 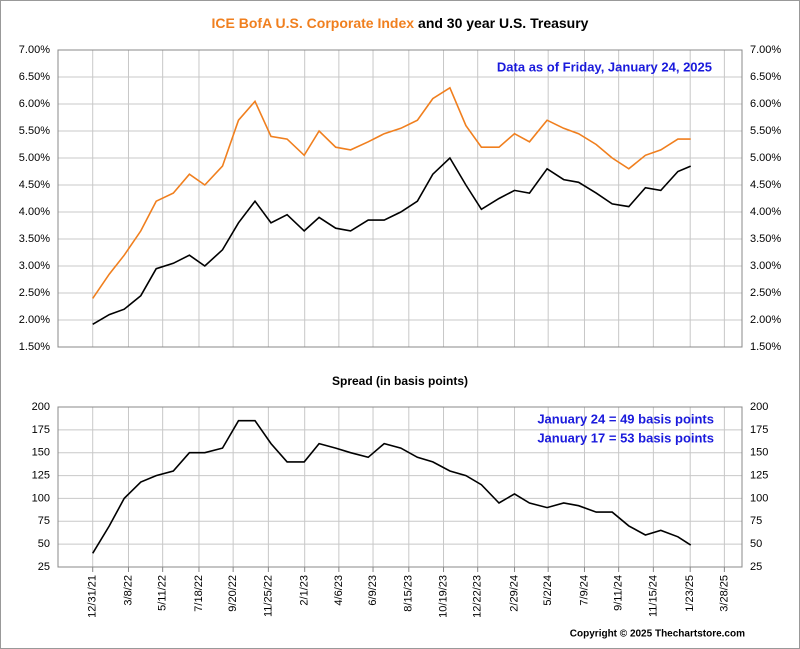 What do you see at coordinates (443, 596) in the screenshot?
I see `x-tick-label: 10/19/23` at bounding box center [443, 596].